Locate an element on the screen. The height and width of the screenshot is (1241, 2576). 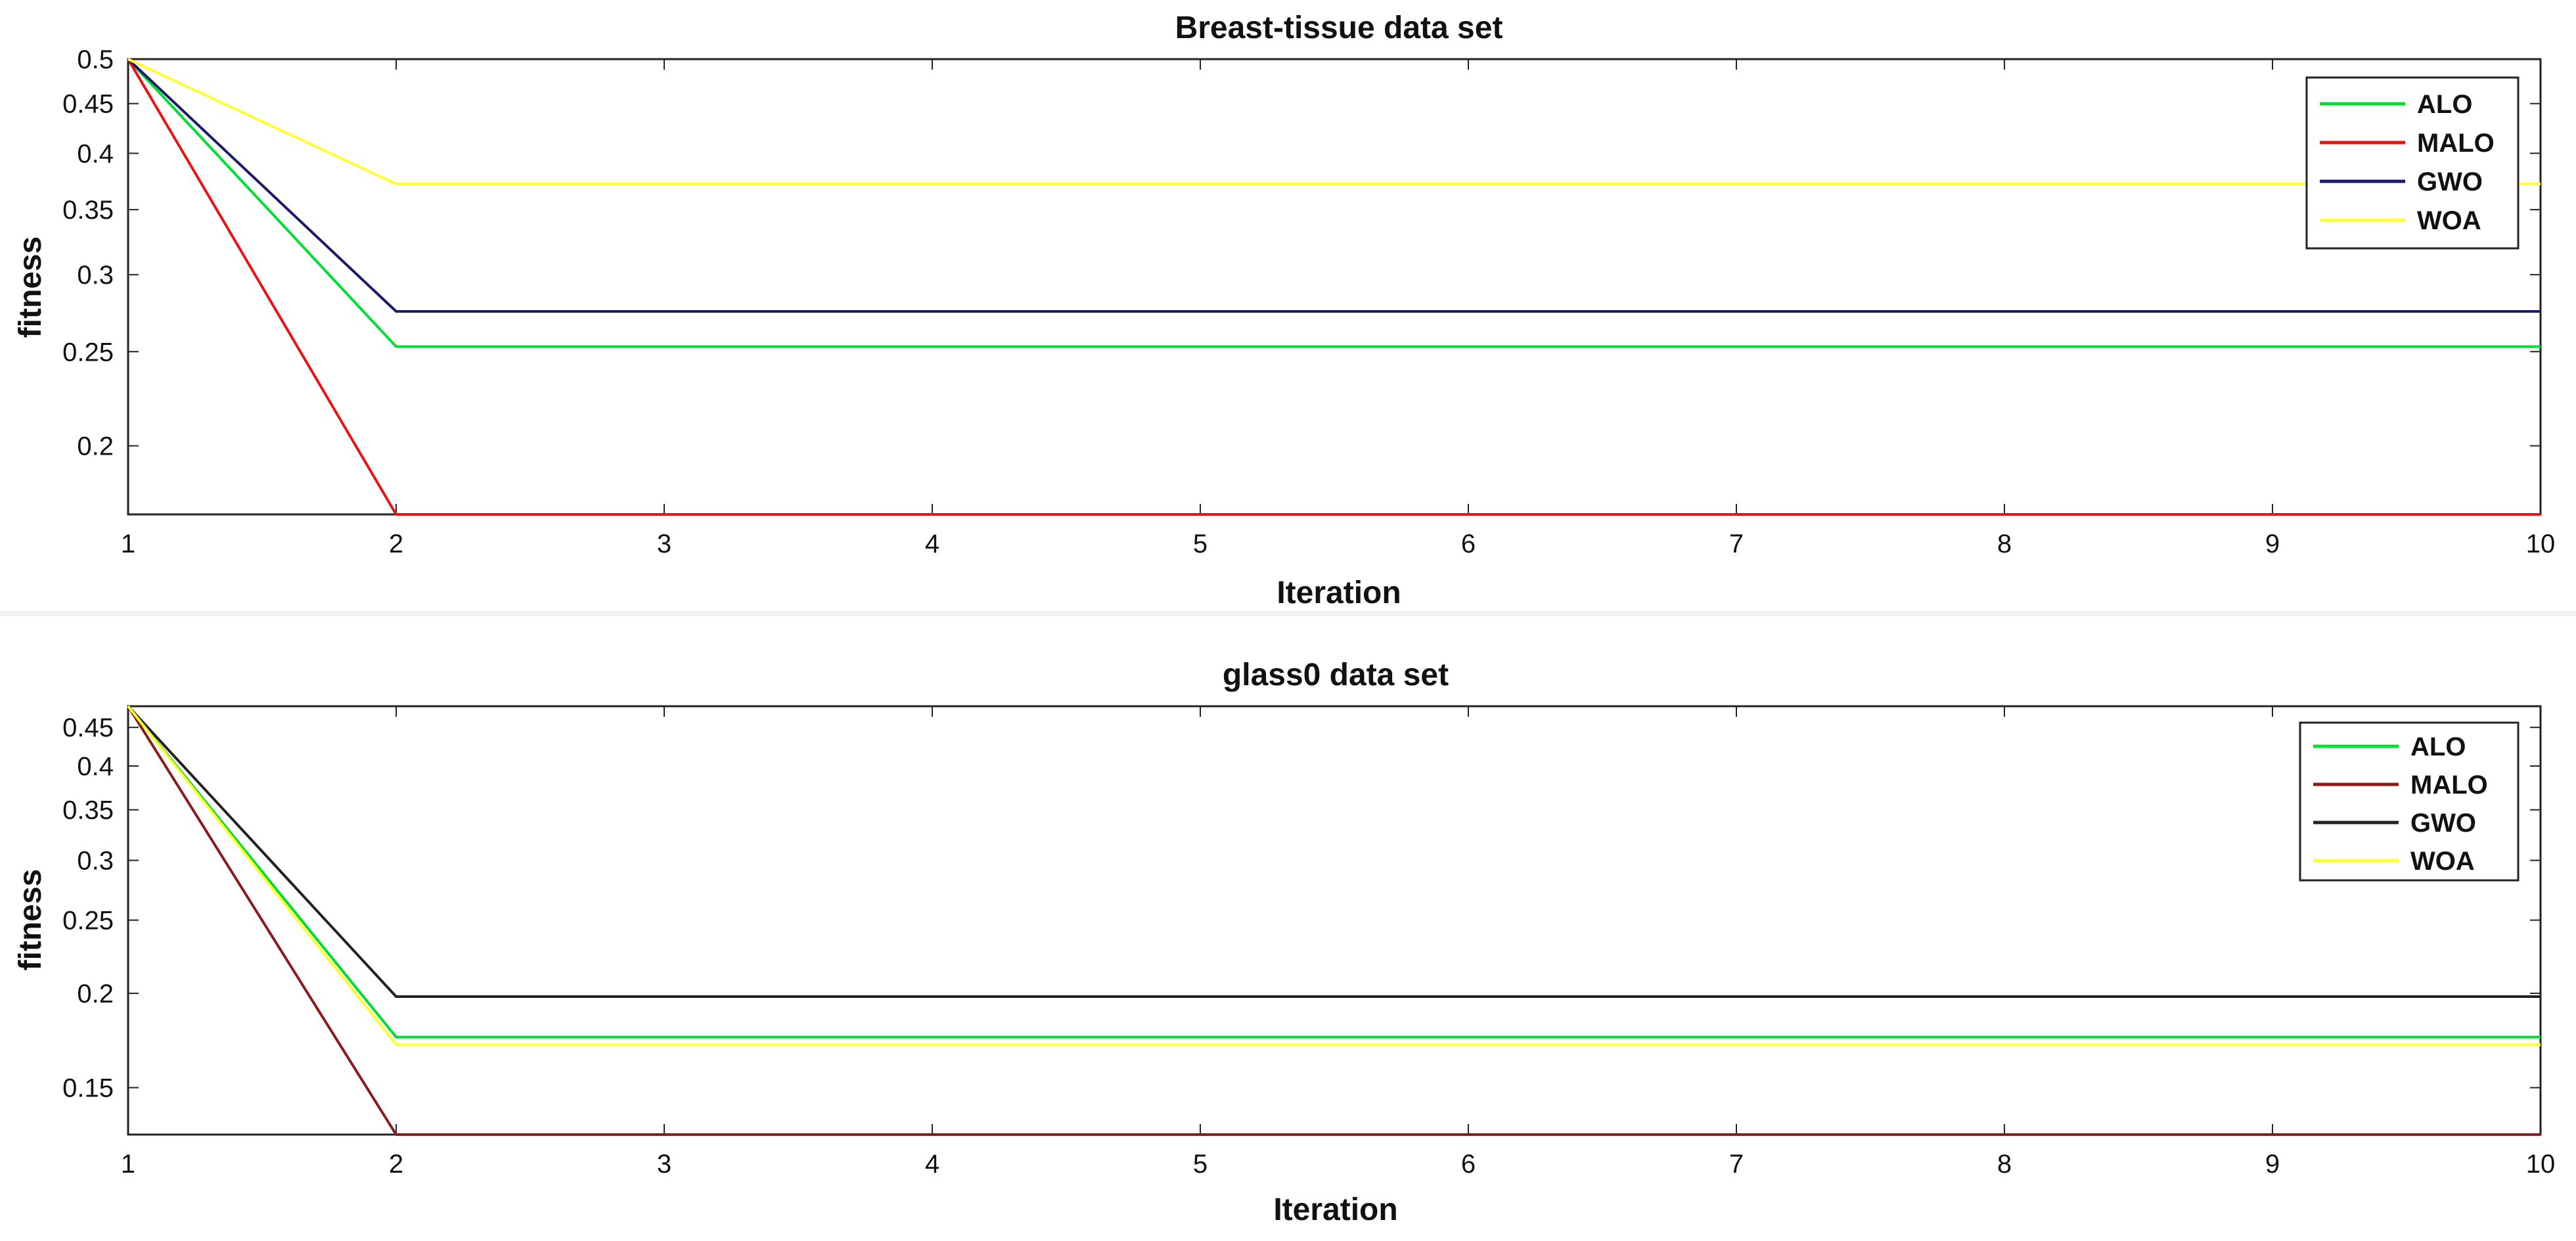
legend-box is located at coordinates (2409, 801).